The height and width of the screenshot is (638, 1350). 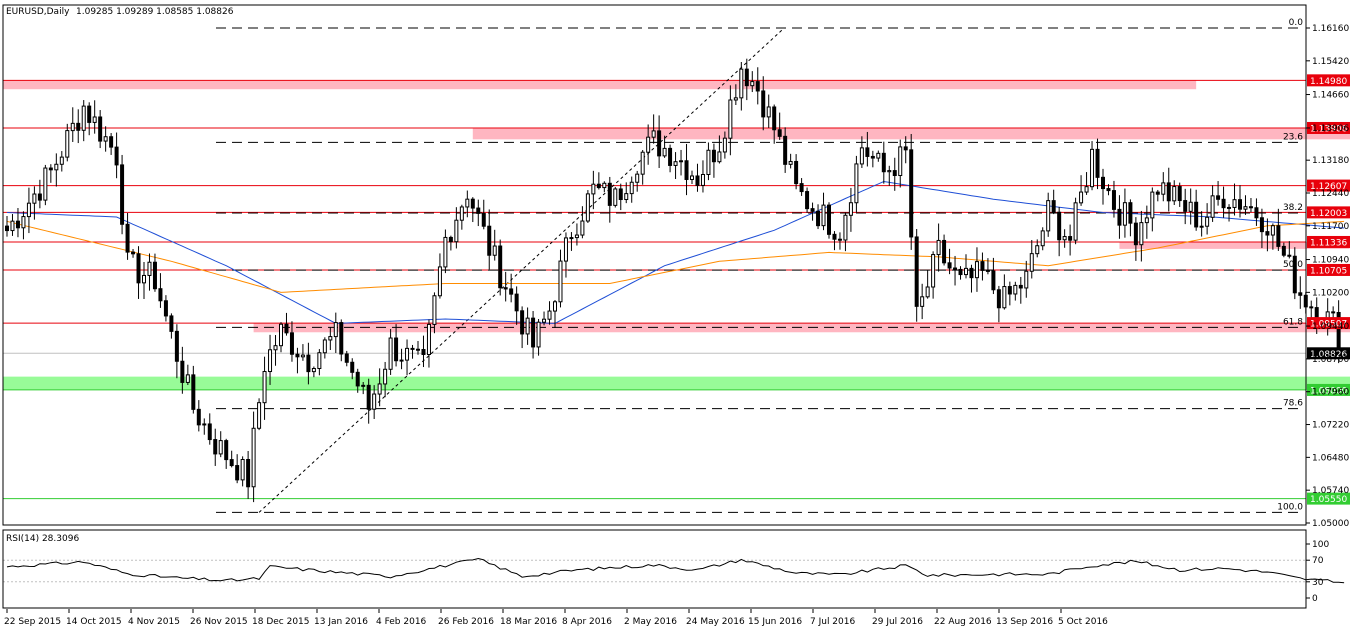 What do you see at coordinates (1328, 269) in the screenshot?
I see `resistance-price-tag-5-bg` at bounding box center [1328, 269].